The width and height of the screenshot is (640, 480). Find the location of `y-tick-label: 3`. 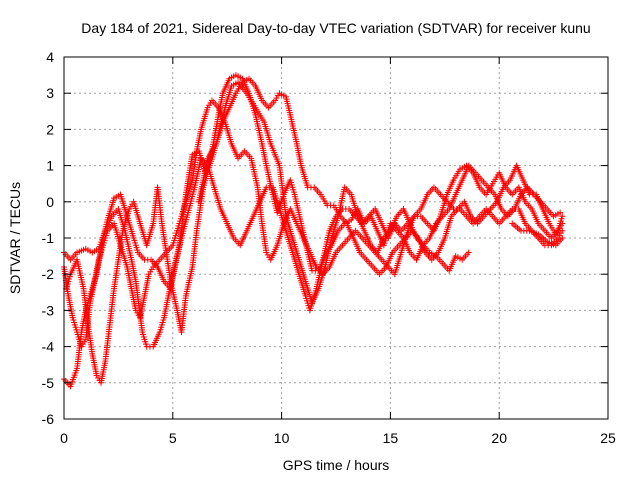

y-tick-label: 3 is located at coordinates (50, 93).